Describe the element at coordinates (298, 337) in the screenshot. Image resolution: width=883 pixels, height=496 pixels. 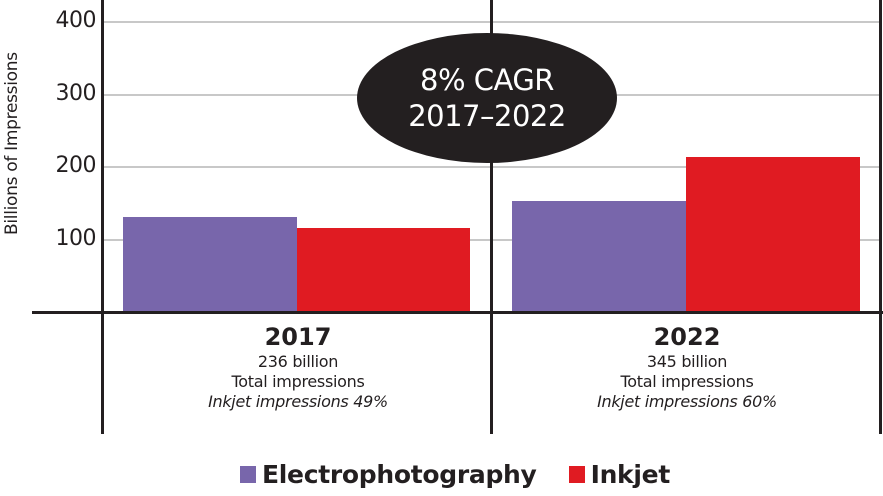
I see `category-year: 2017` at that location.